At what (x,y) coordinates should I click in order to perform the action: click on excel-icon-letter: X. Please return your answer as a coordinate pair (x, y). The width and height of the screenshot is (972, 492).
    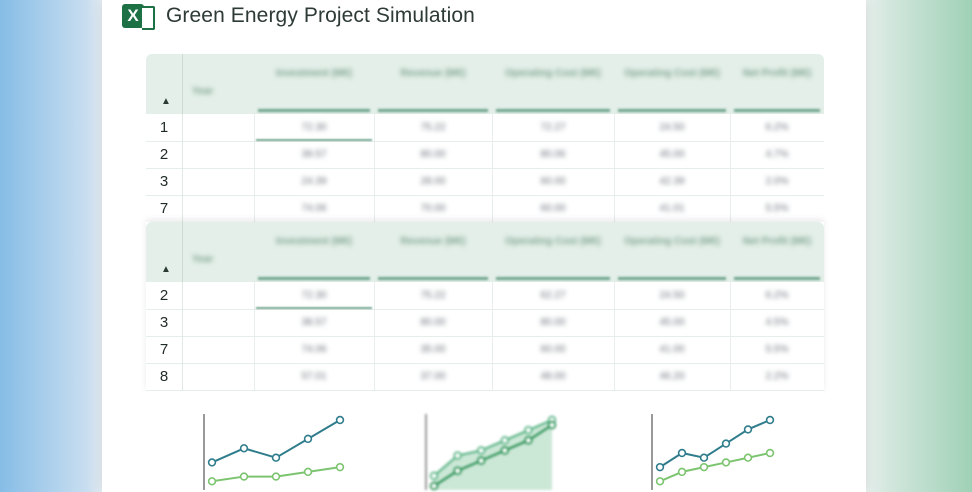
    Looking at the image, I should click on (133, 16).